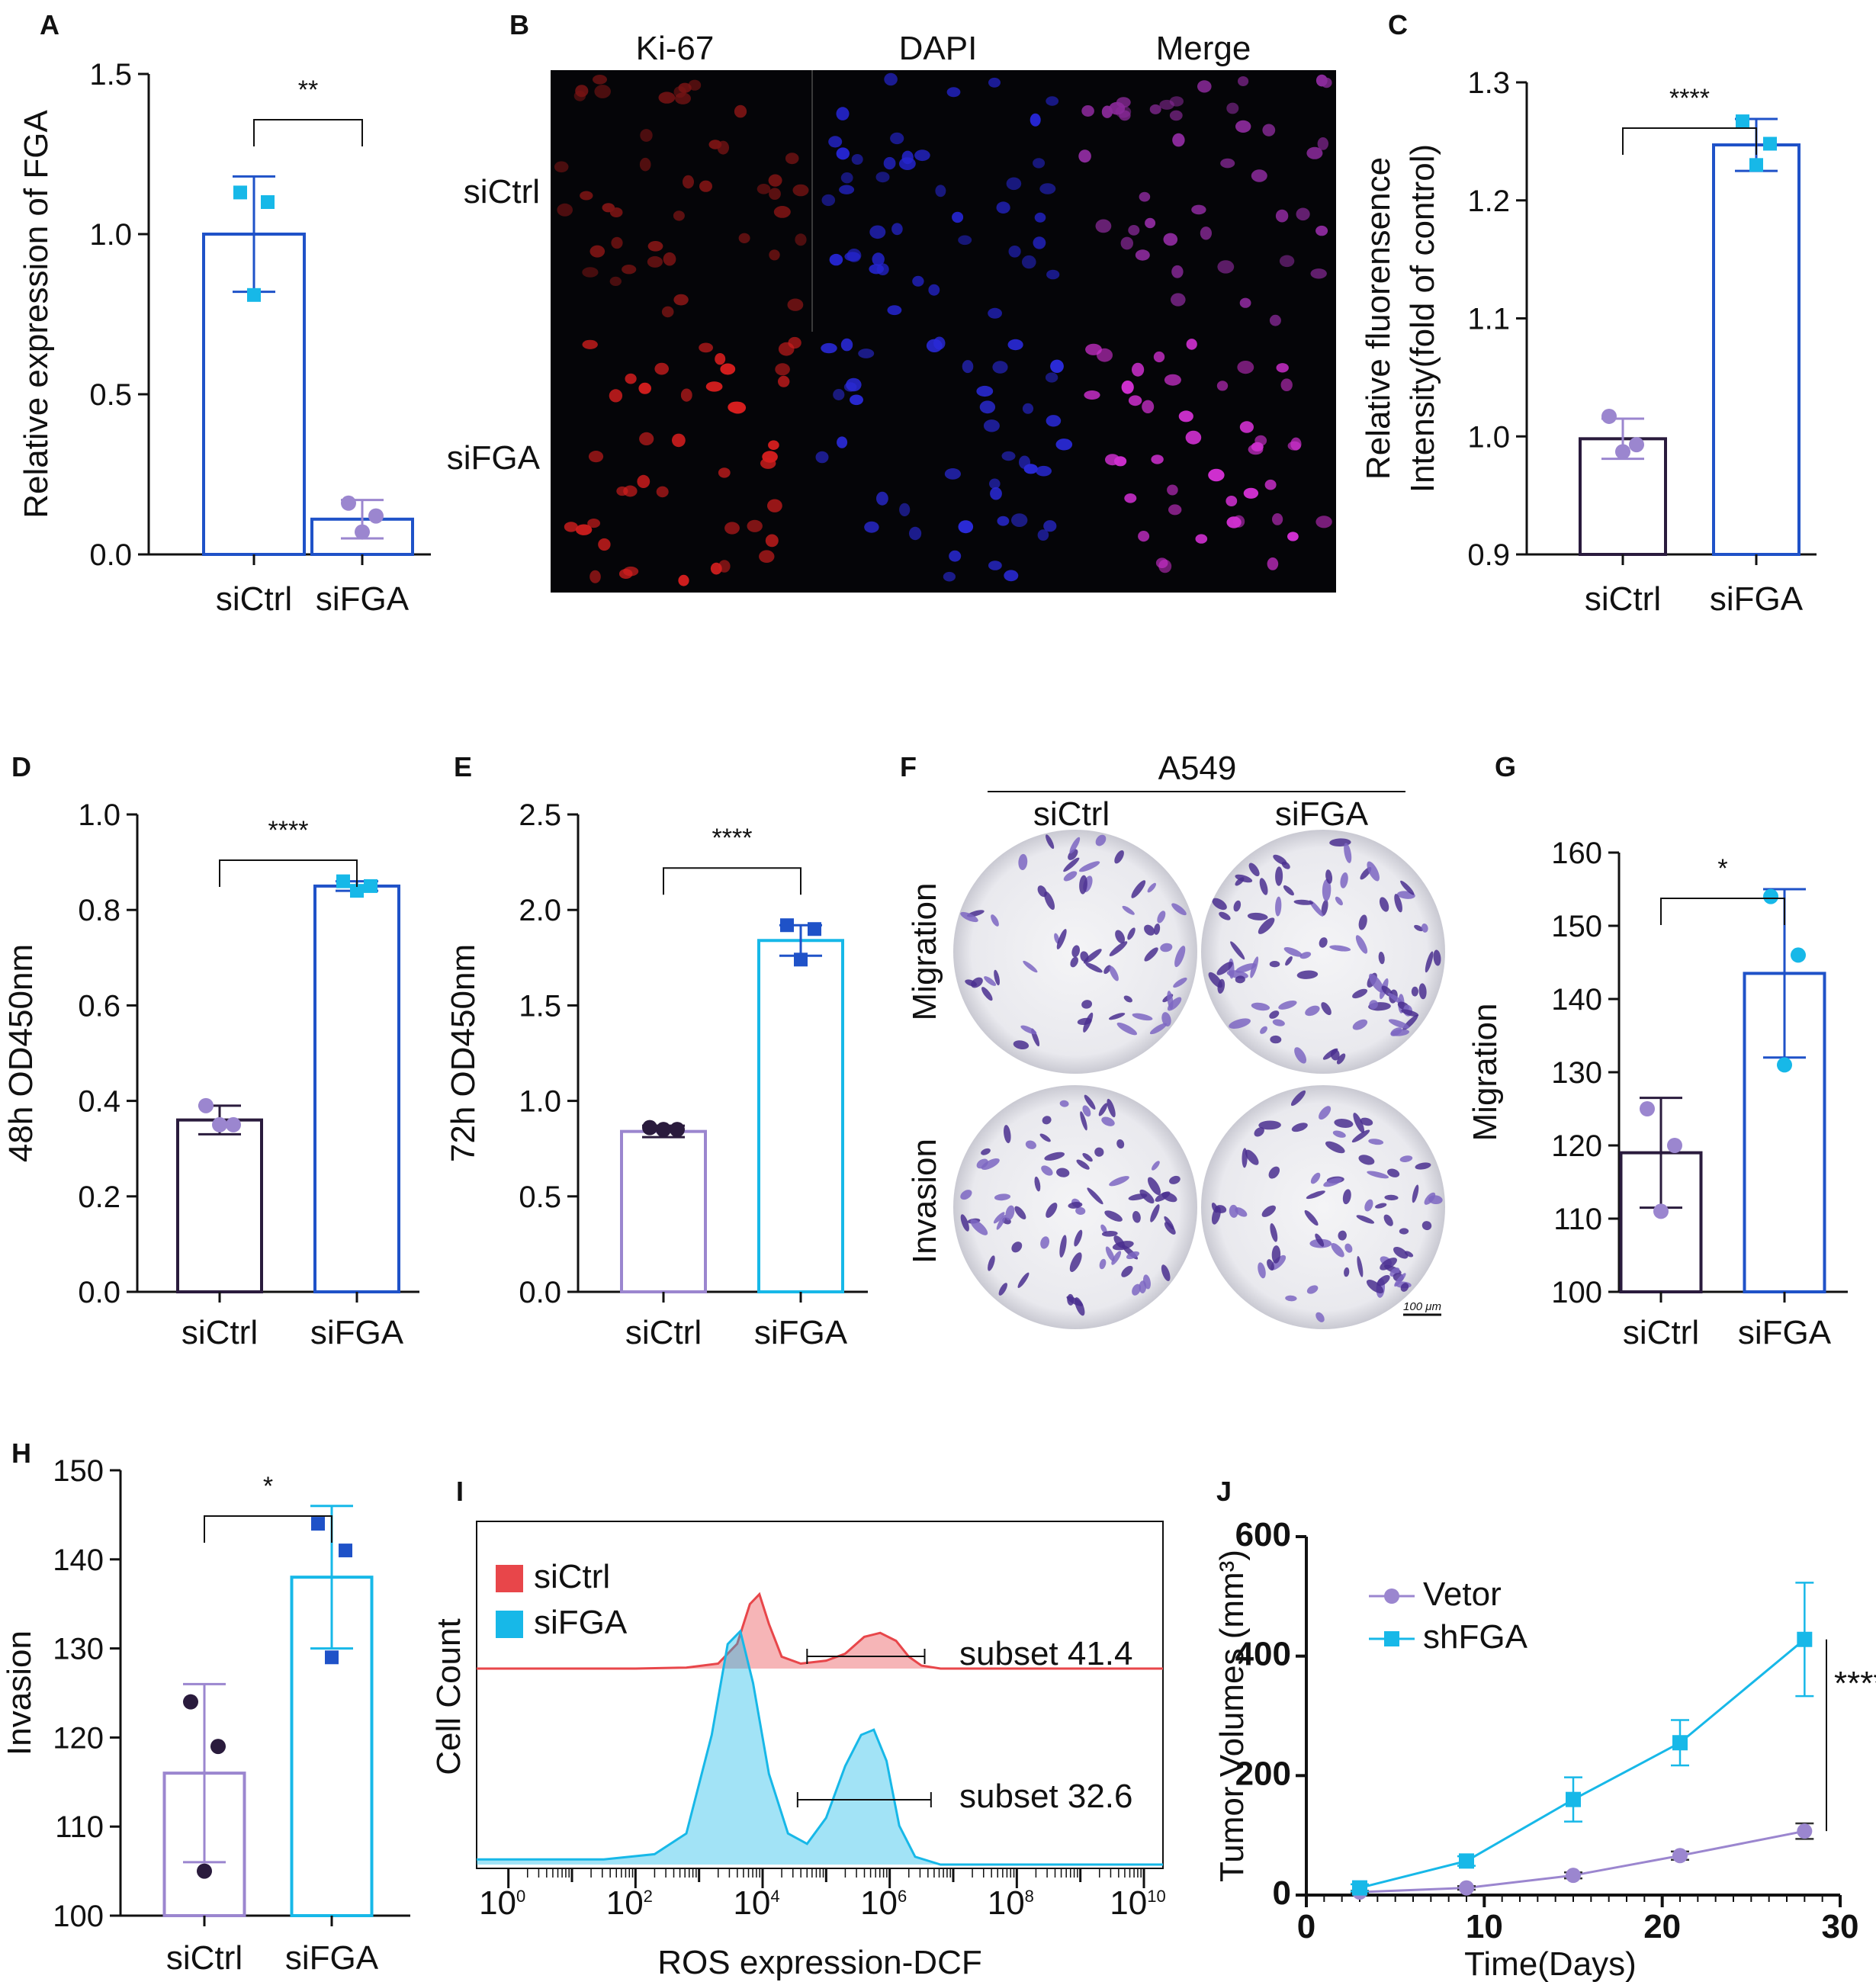  What do you see at coordinates (268, 1486) in the screenshot?
I see `significance-label: *` at bounding box center [268, 1486].